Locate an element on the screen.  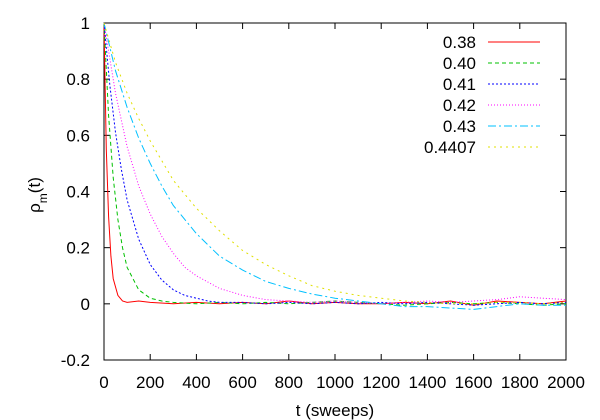
x-tick-label: 1400 is located at coordinates (427, 382).